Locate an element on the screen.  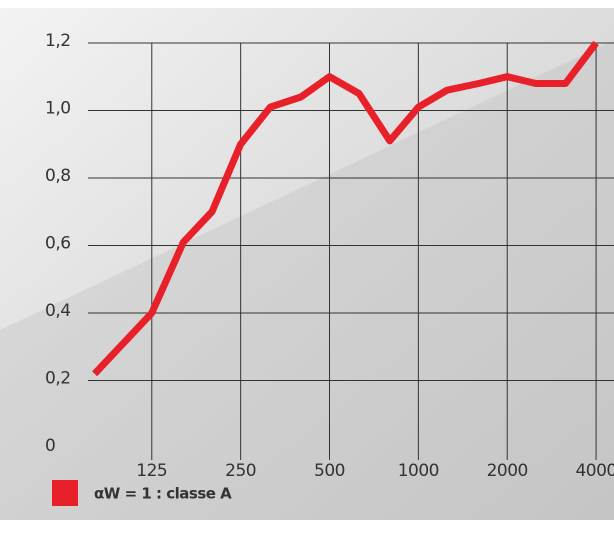
x-tick-label: 4000 is located at coordinates (594, 471).